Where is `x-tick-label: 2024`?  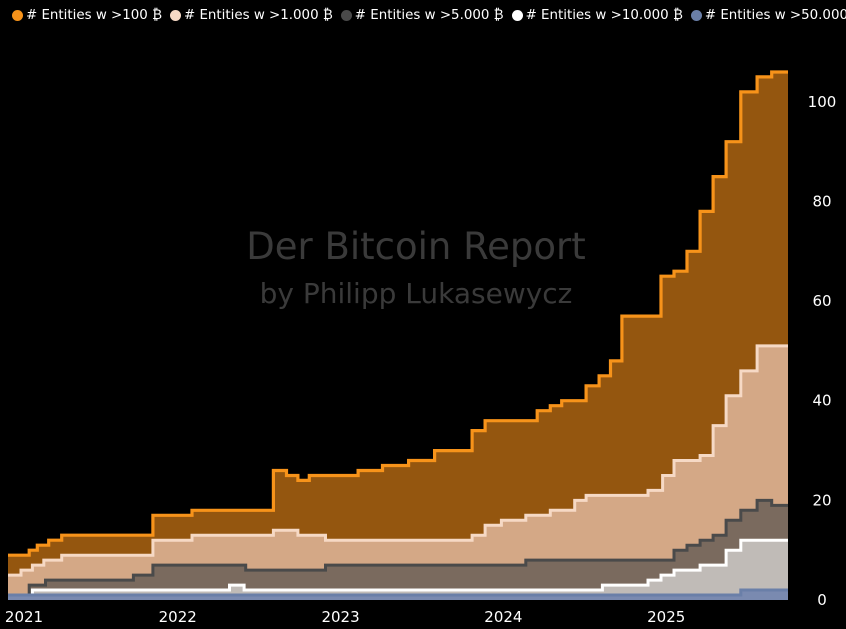 x-tick-label: 2024 is located at coordinates (503, 617).